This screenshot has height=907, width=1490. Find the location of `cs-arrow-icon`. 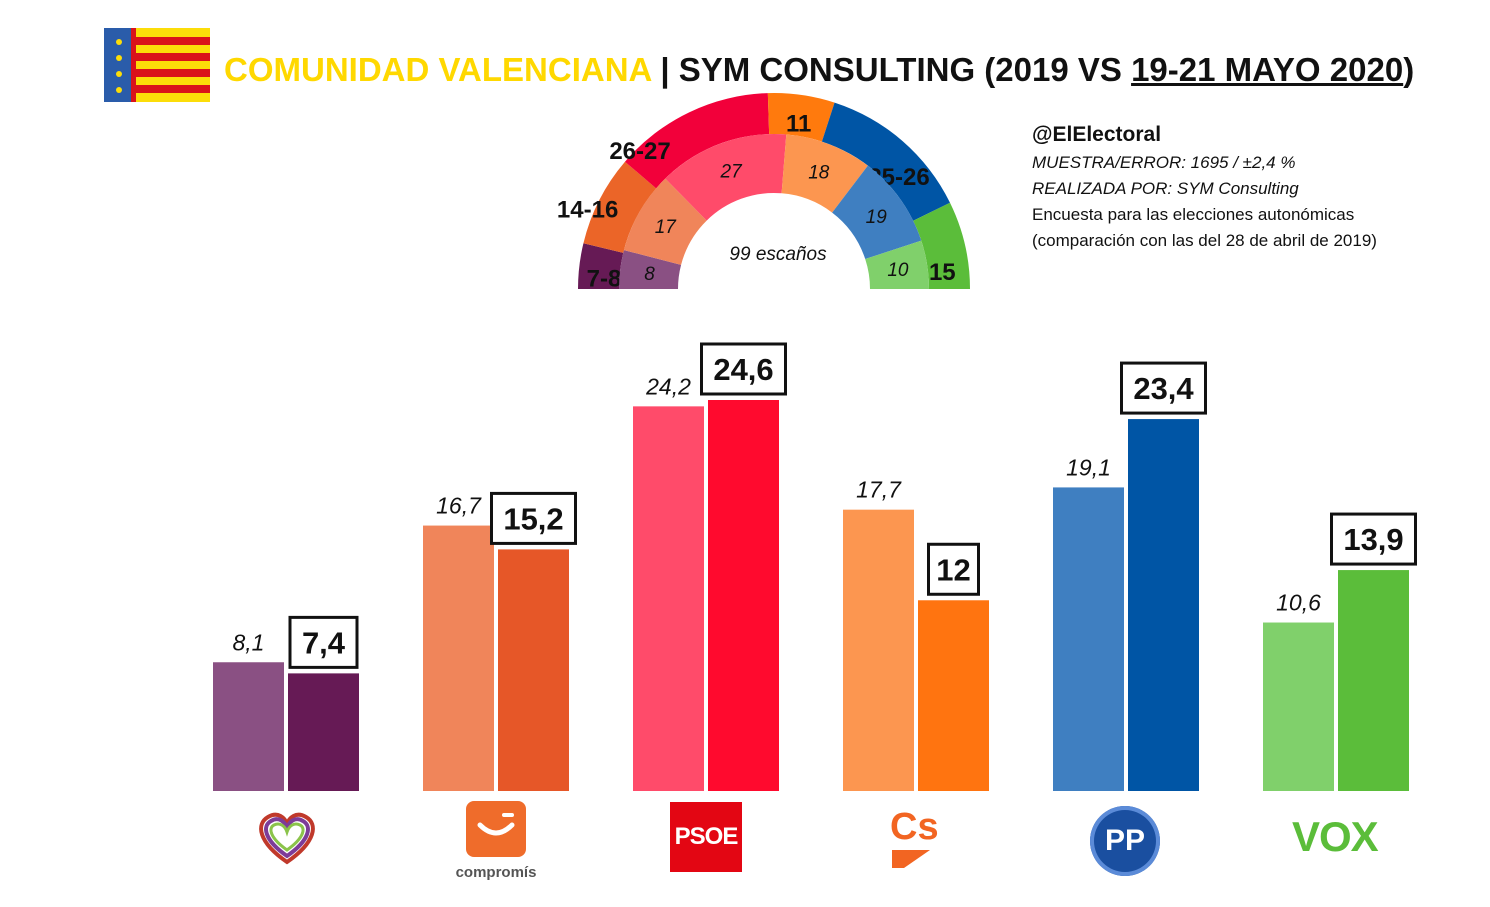

cs-arrow-icon is located at coordinates (911, 859).